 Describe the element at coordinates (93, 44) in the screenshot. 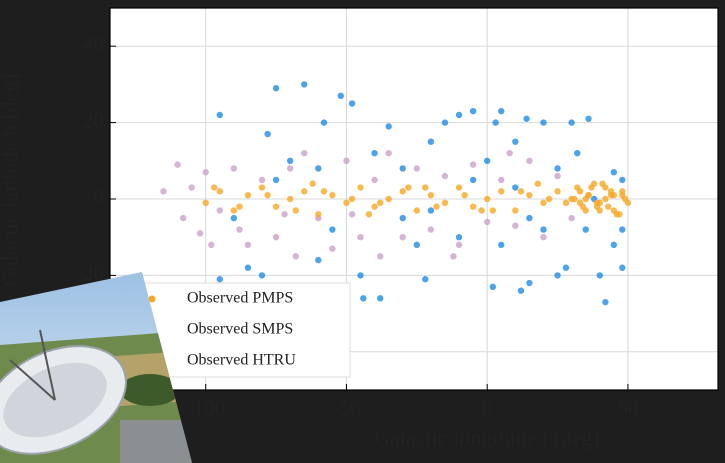

I see `y-tick-label: 40` at that location.